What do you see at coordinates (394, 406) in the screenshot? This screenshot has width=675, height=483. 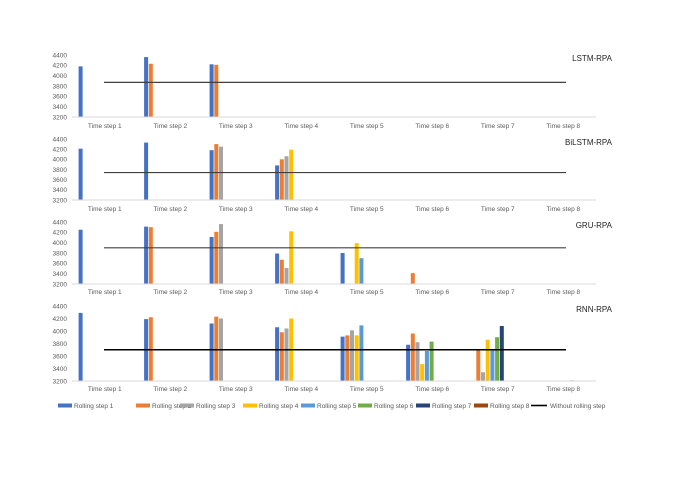 I see `legend-label: Rolling step 6` at bounding box center [394, 406].